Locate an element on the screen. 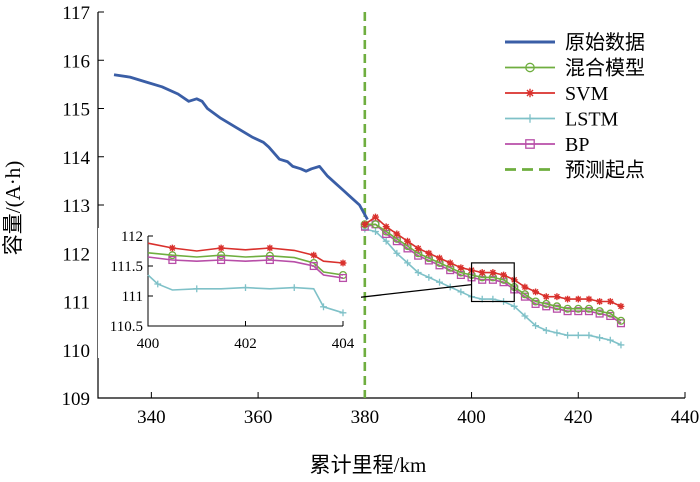 The image size is (700, 482). series-3-group is located at coordinates (493, 287).